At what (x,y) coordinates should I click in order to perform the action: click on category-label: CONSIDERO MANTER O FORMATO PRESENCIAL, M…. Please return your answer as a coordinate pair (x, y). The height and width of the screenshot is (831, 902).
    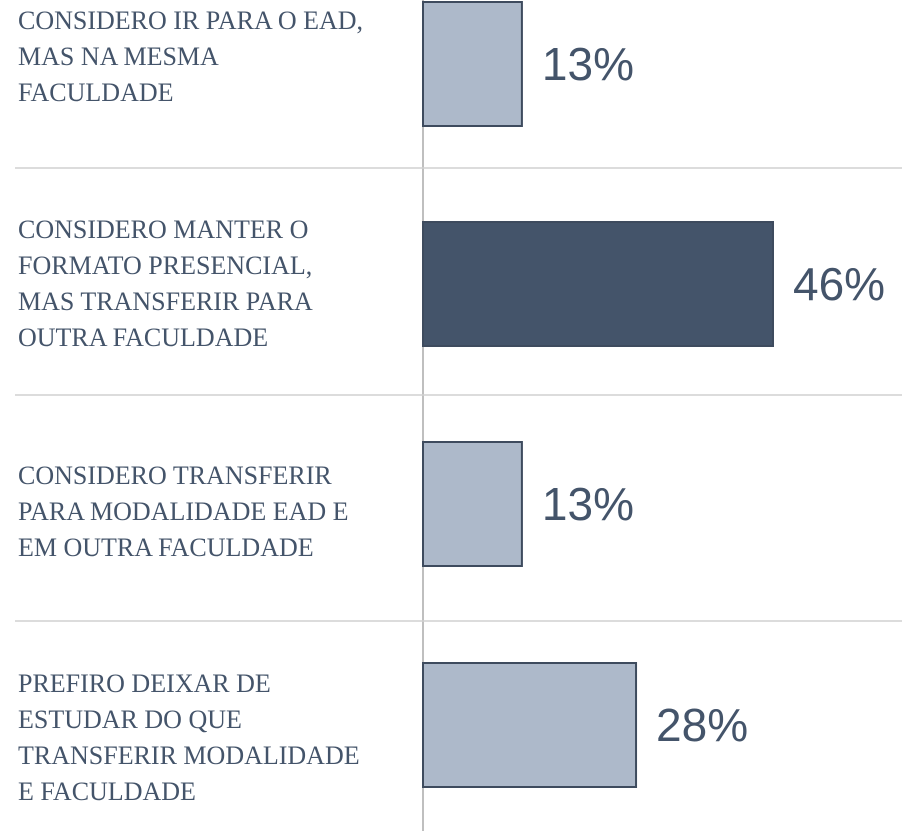
    Looking at the image, I should click on (165, 283).